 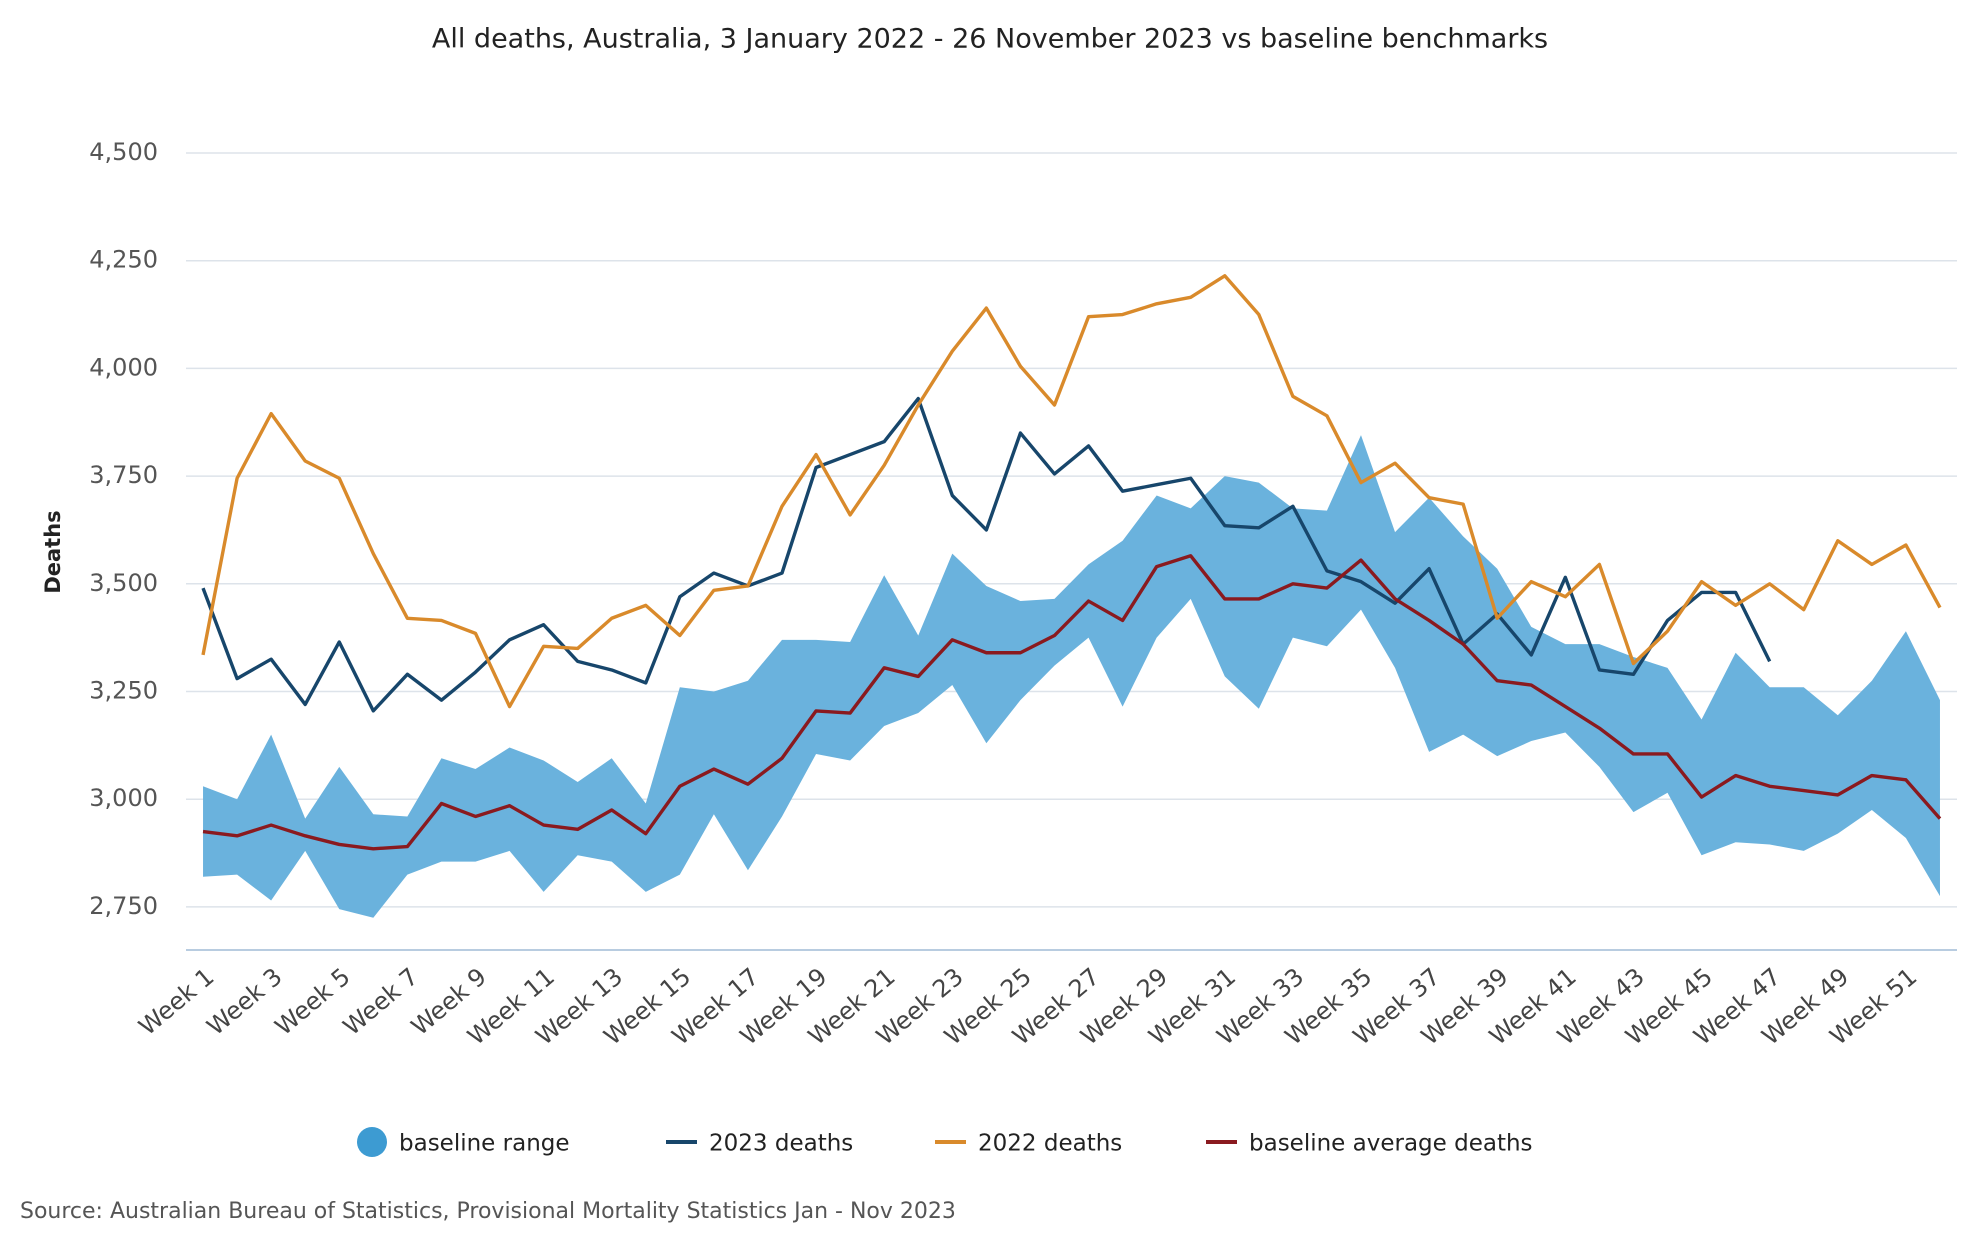 What do you see at coordinates (123, 798) in the screenshot?
I see `y-tick-label: 3,000` at bounding box center [123, 798].